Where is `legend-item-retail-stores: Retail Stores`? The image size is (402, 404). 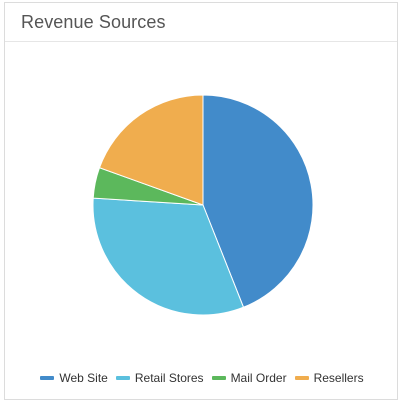
legend-item-retail-stores: Retail Stores is located at coordinates (159, 378).